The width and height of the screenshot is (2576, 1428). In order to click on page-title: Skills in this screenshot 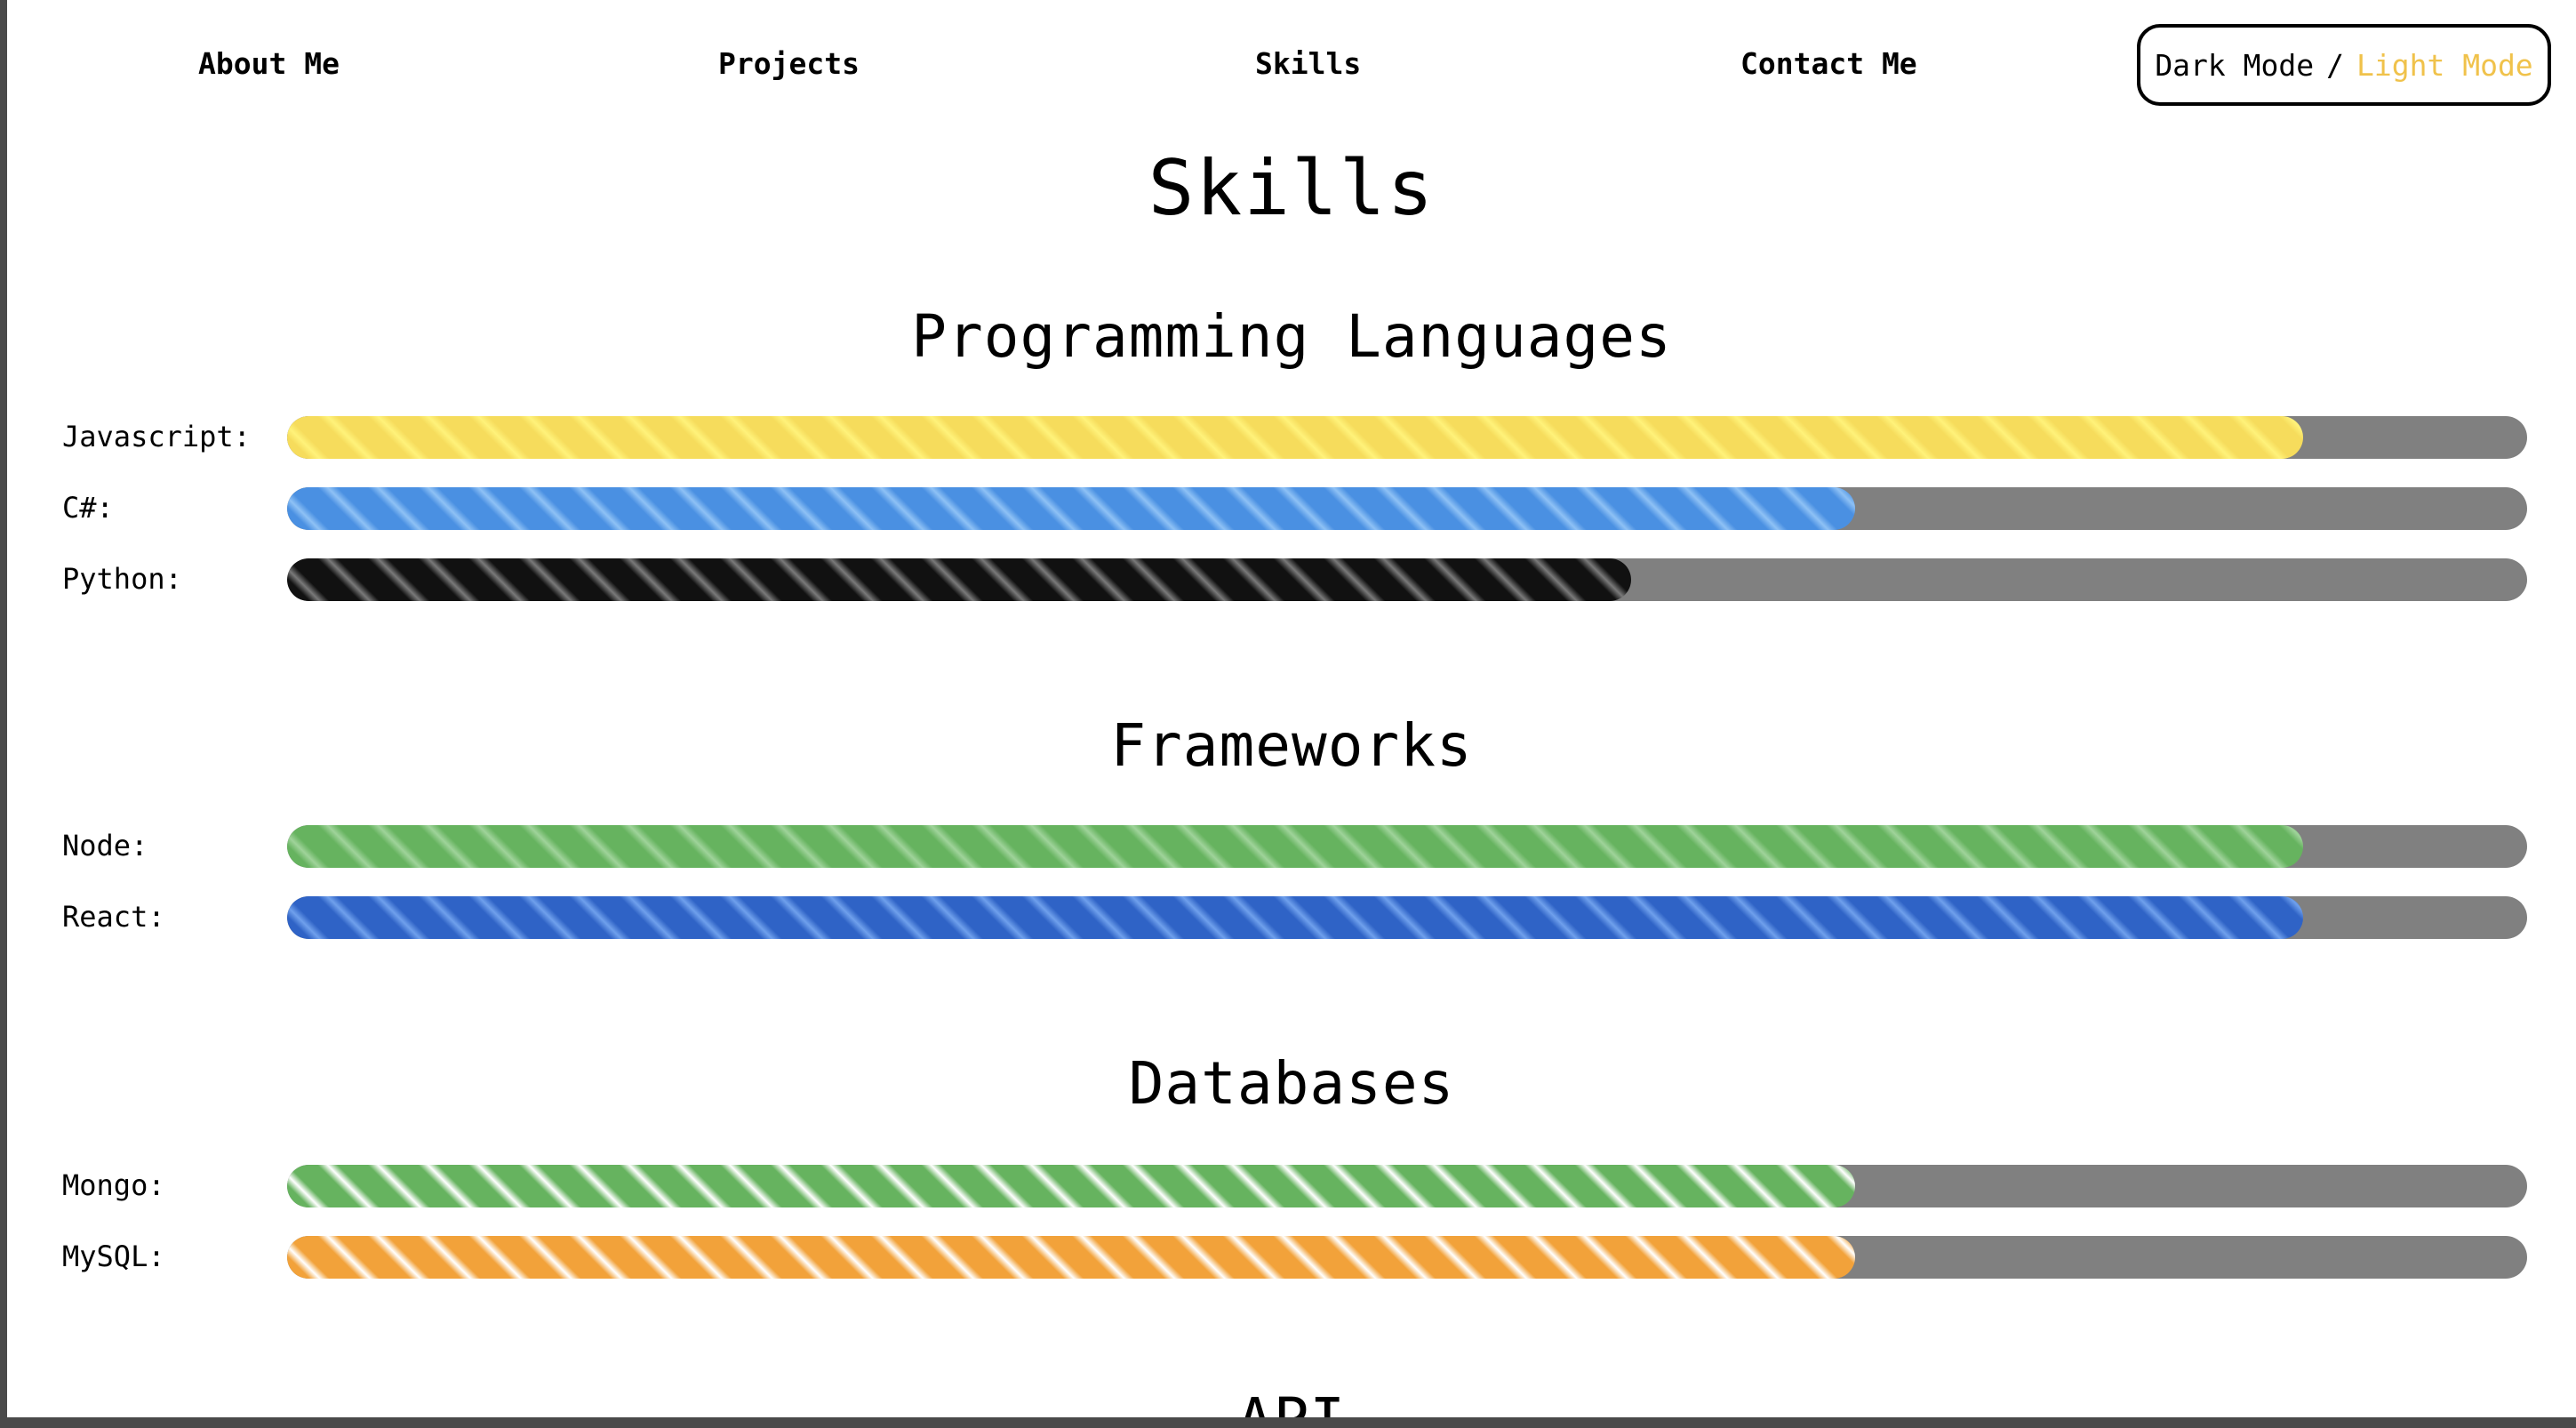, I will do `click(1292, 188)`.